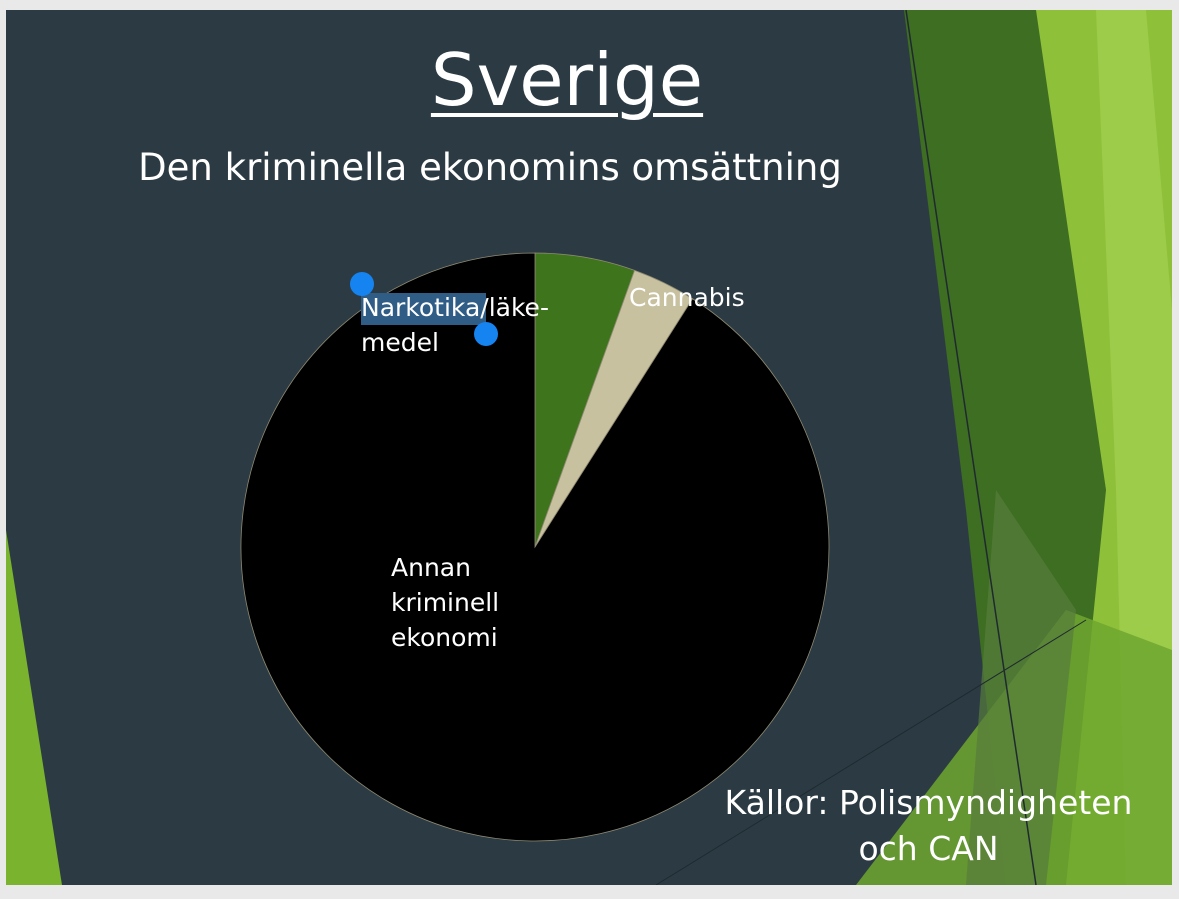  I want to click on slice-label: Cannabis, so click(687, 297).